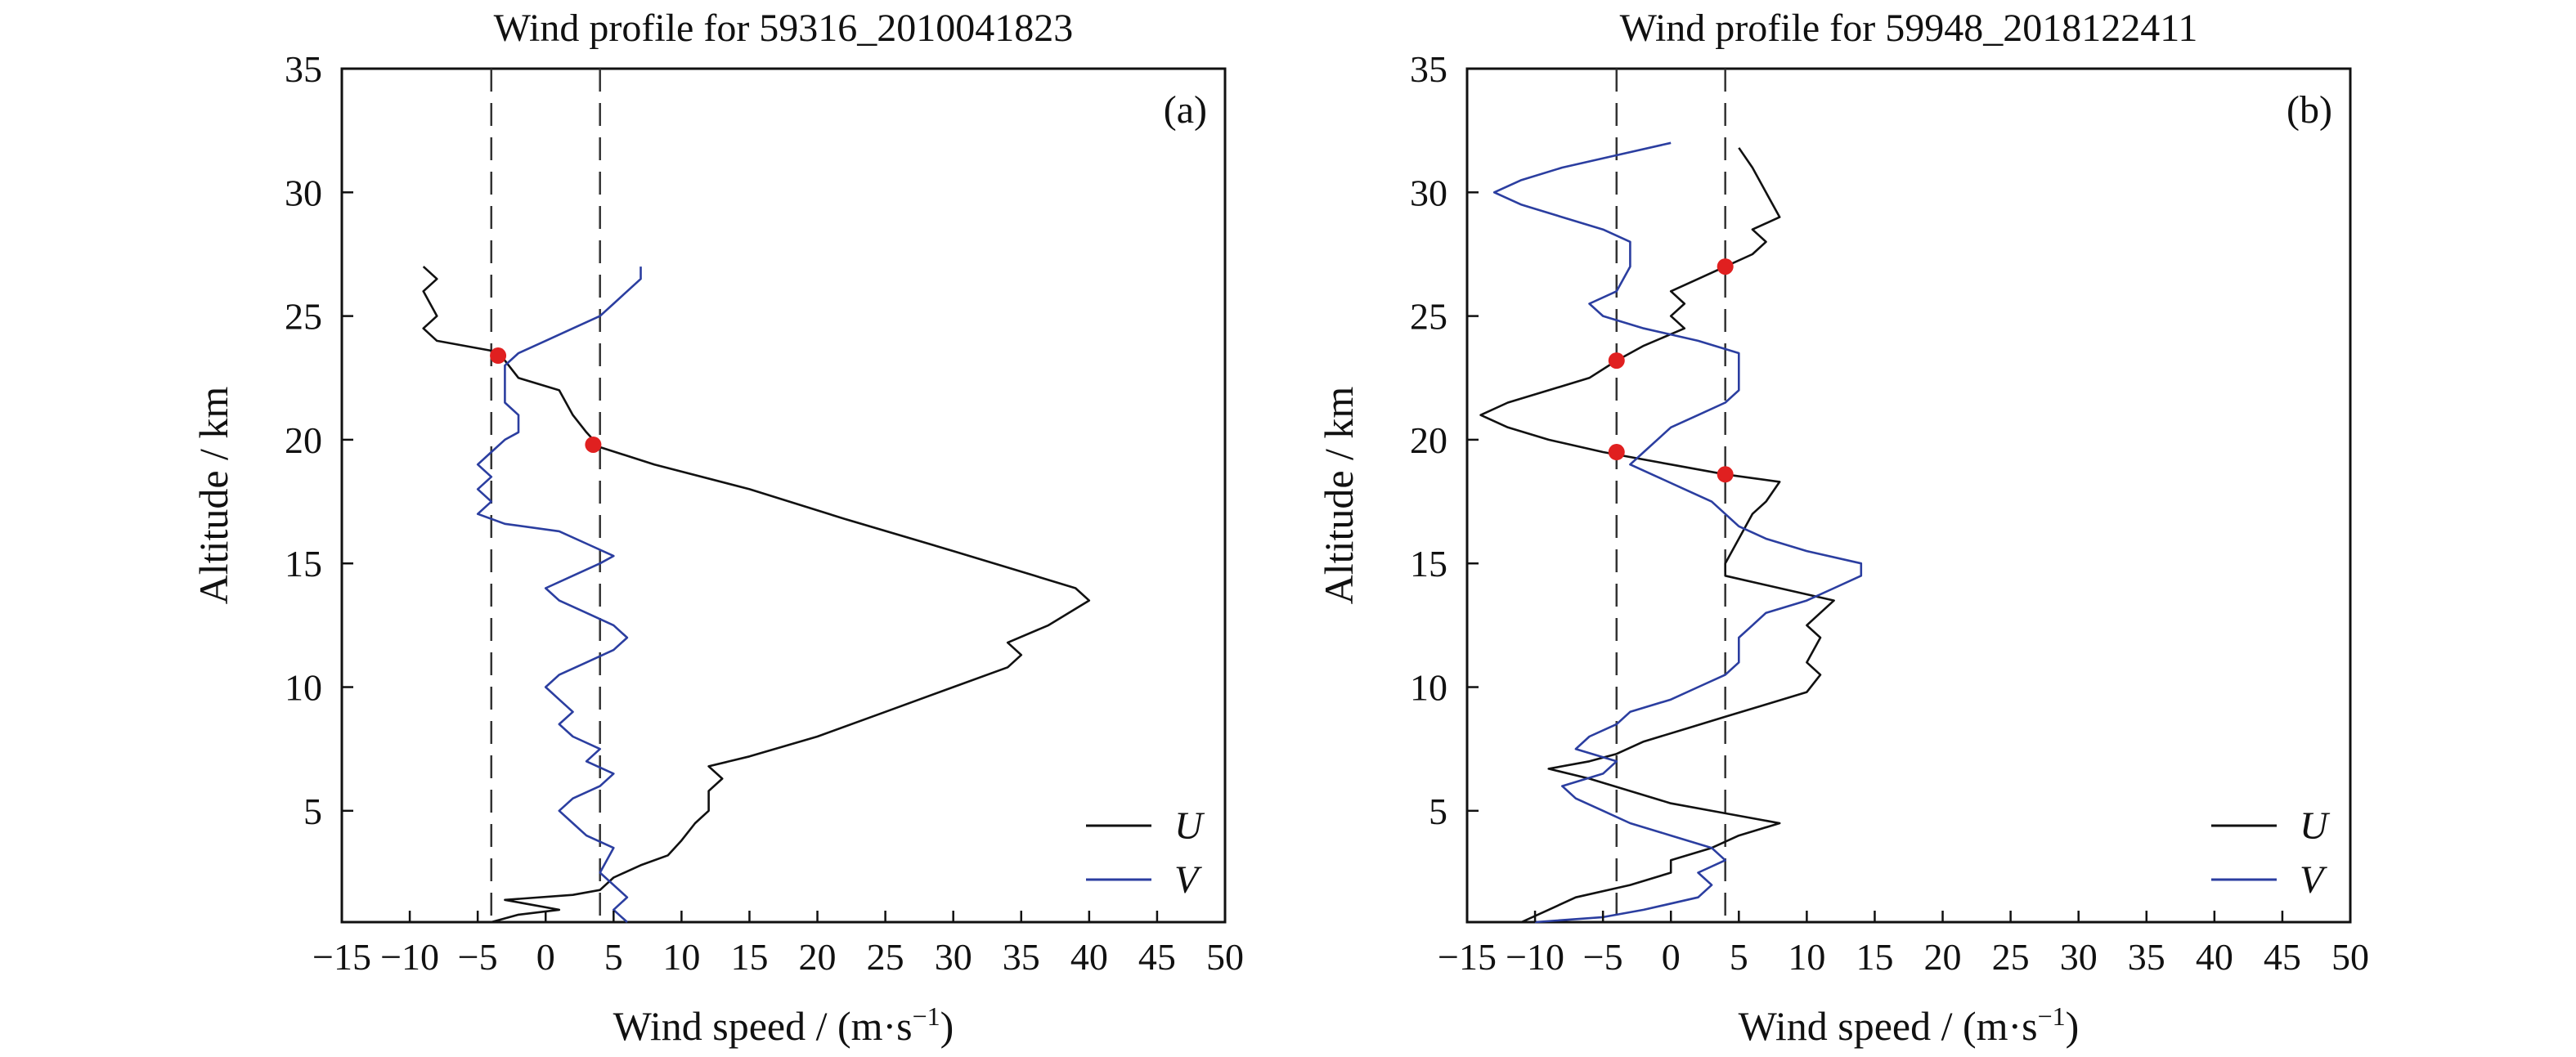 This screenshot has height=1057, width=2576. I want to click on panel-a-legend-v-label: V, so click(1188, 880).